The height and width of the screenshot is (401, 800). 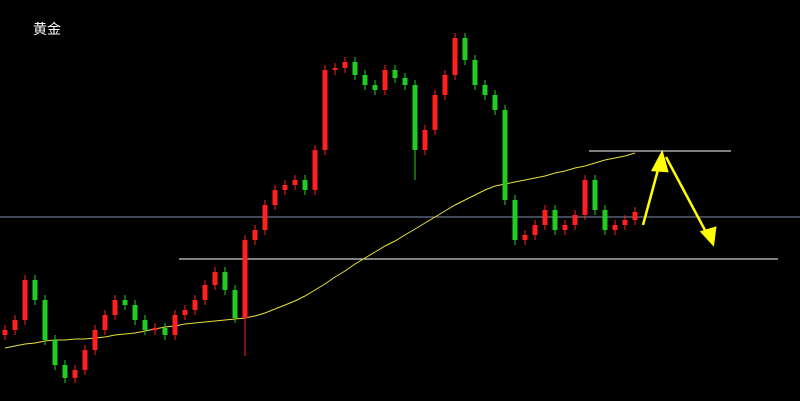 What do you see at coordinates (651, 195) in the screenshot?
I see `arrow-up` at bounding box center [651, 195].